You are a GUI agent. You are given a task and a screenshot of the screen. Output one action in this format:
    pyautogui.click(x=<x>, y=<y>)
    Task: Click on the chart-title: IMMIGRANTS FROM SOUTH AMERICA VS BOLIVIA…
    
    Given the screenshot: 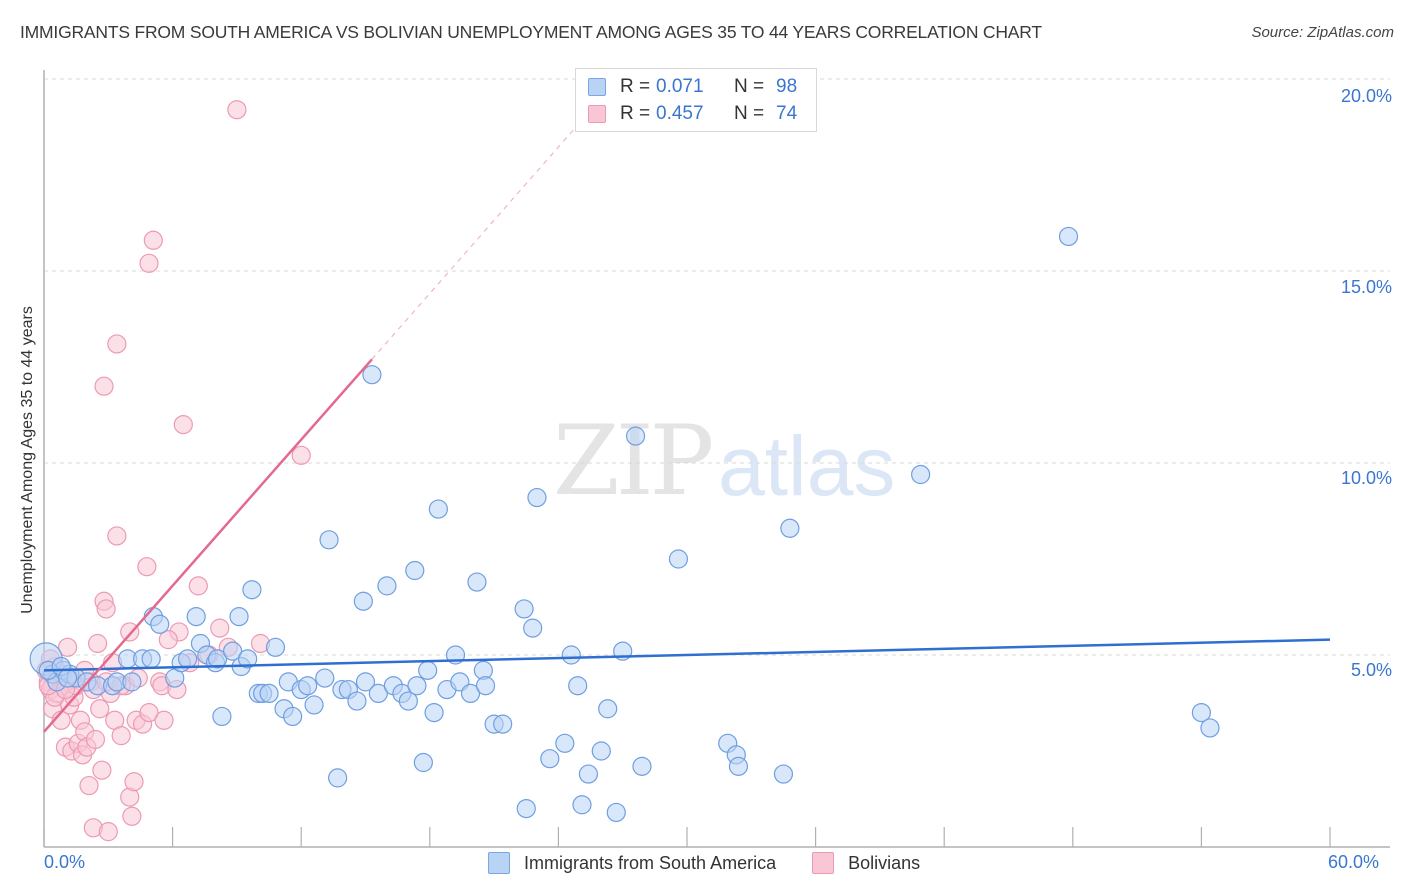 What is the action you would take?
    pyautogui.click(x=531, y=32)
    